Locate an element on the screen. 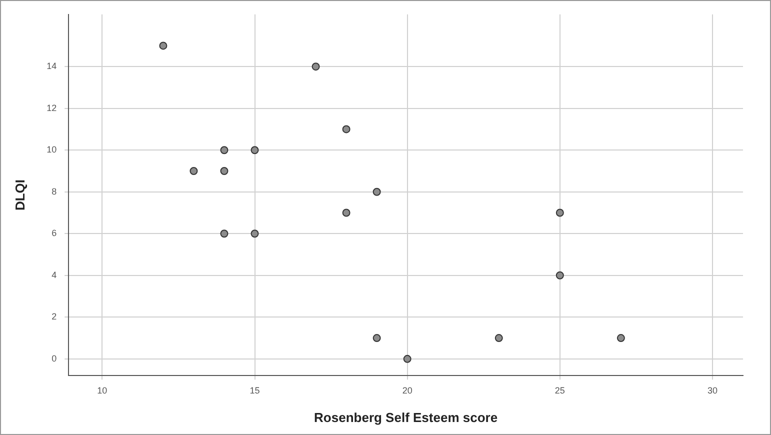 The image size is (771, 435). x-tick-label: 10 is located at coordinates (102, 390).